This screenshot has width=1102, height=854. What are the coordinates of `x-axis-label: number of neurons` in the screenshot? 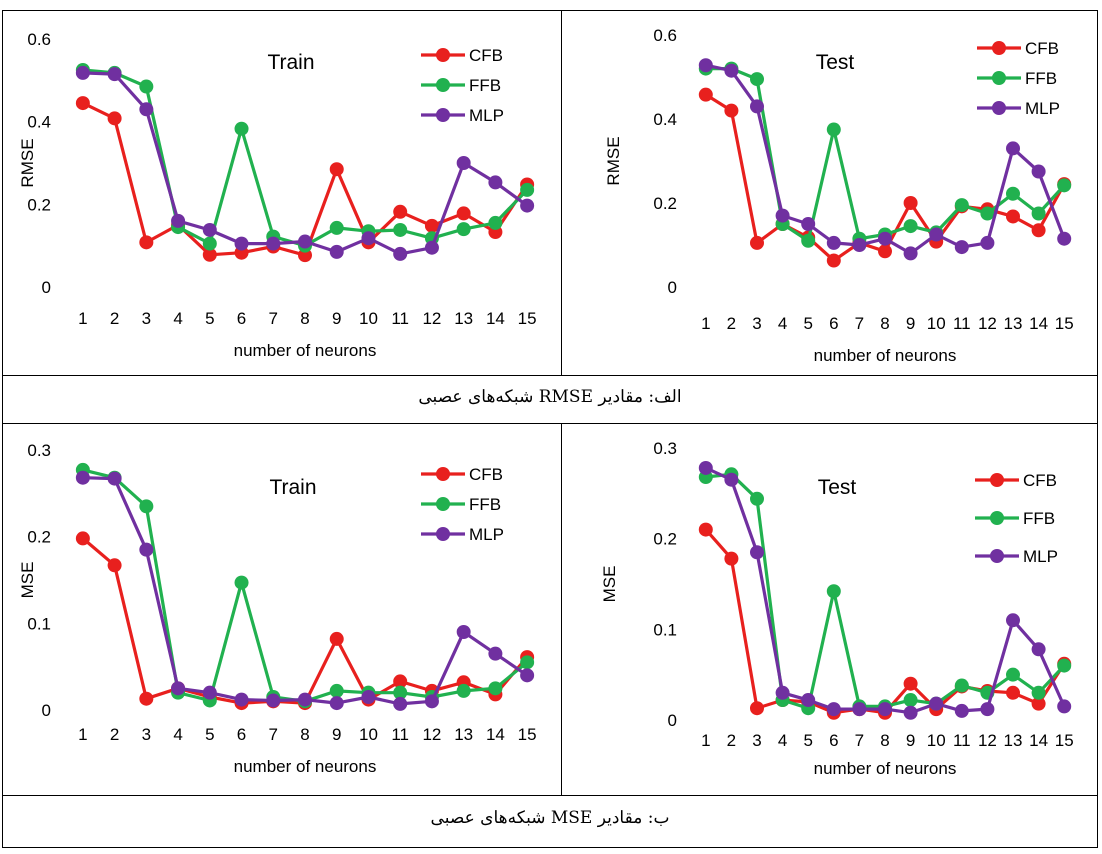 It's located at (885, 768).